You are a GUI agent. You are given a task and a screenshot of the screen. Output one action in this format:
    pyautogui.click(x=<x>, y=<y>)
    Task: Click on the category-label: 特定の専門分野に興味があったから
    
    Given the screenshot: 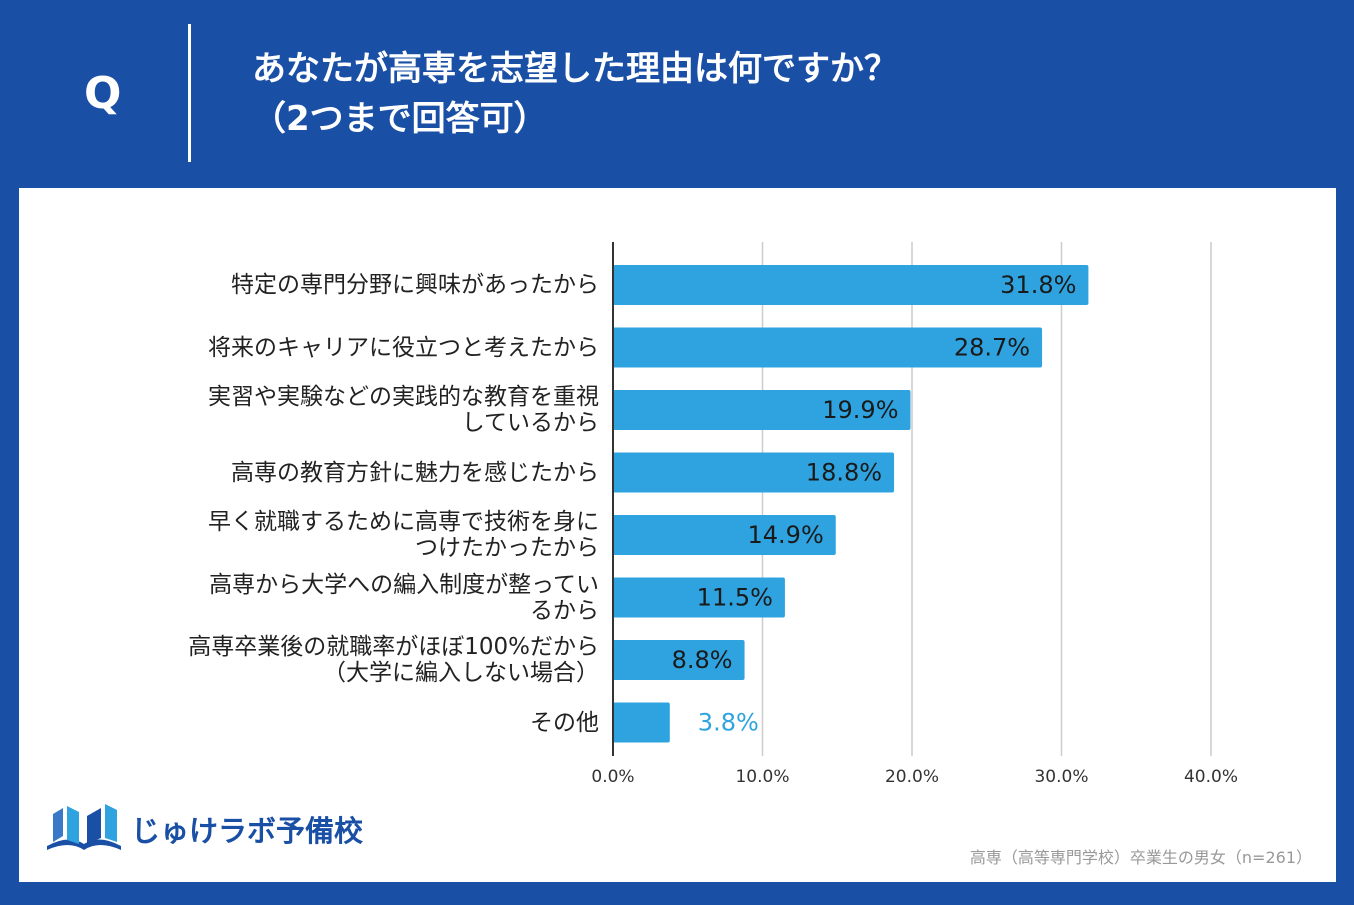 What is the action you would take?
    pyautogui.click(x=415, y=285)
    